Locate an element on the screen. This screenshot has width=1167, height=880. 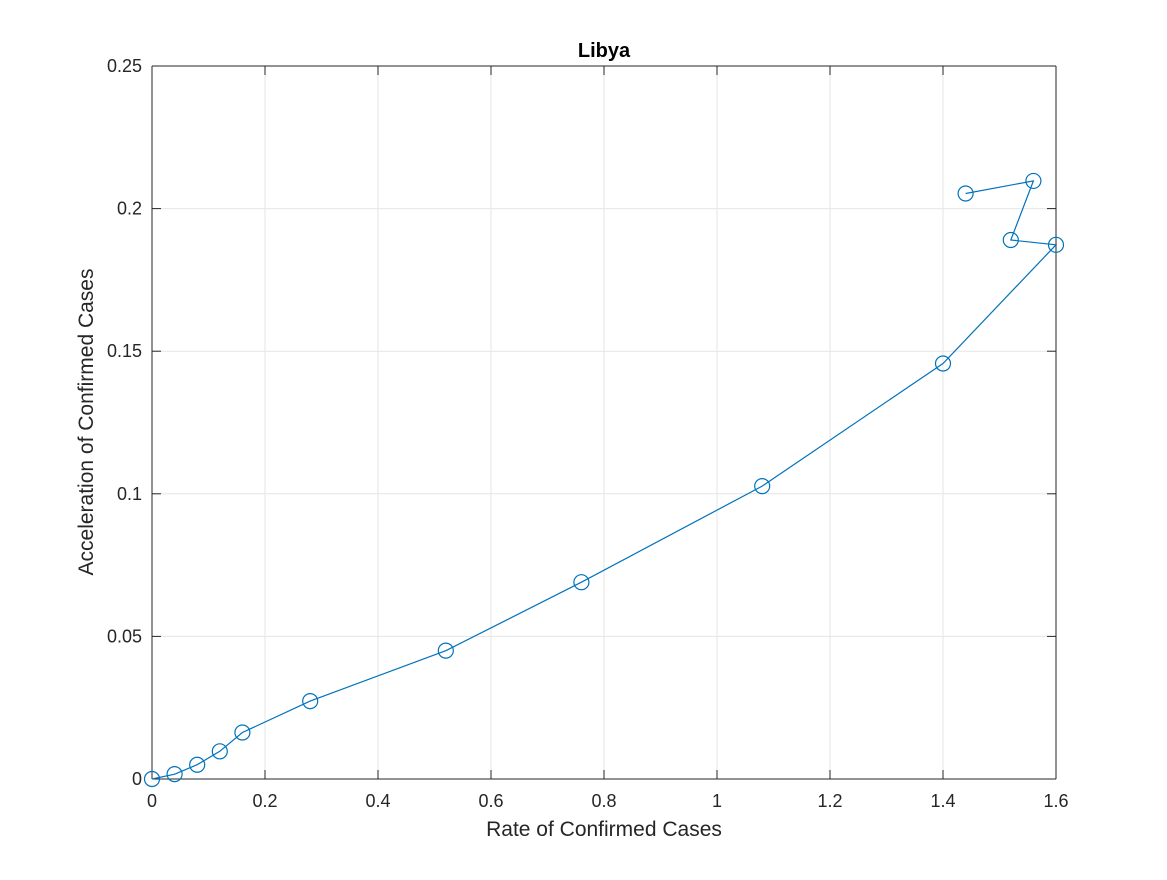
y-tick-label: 0.1 is located at coordinates (129, 494).